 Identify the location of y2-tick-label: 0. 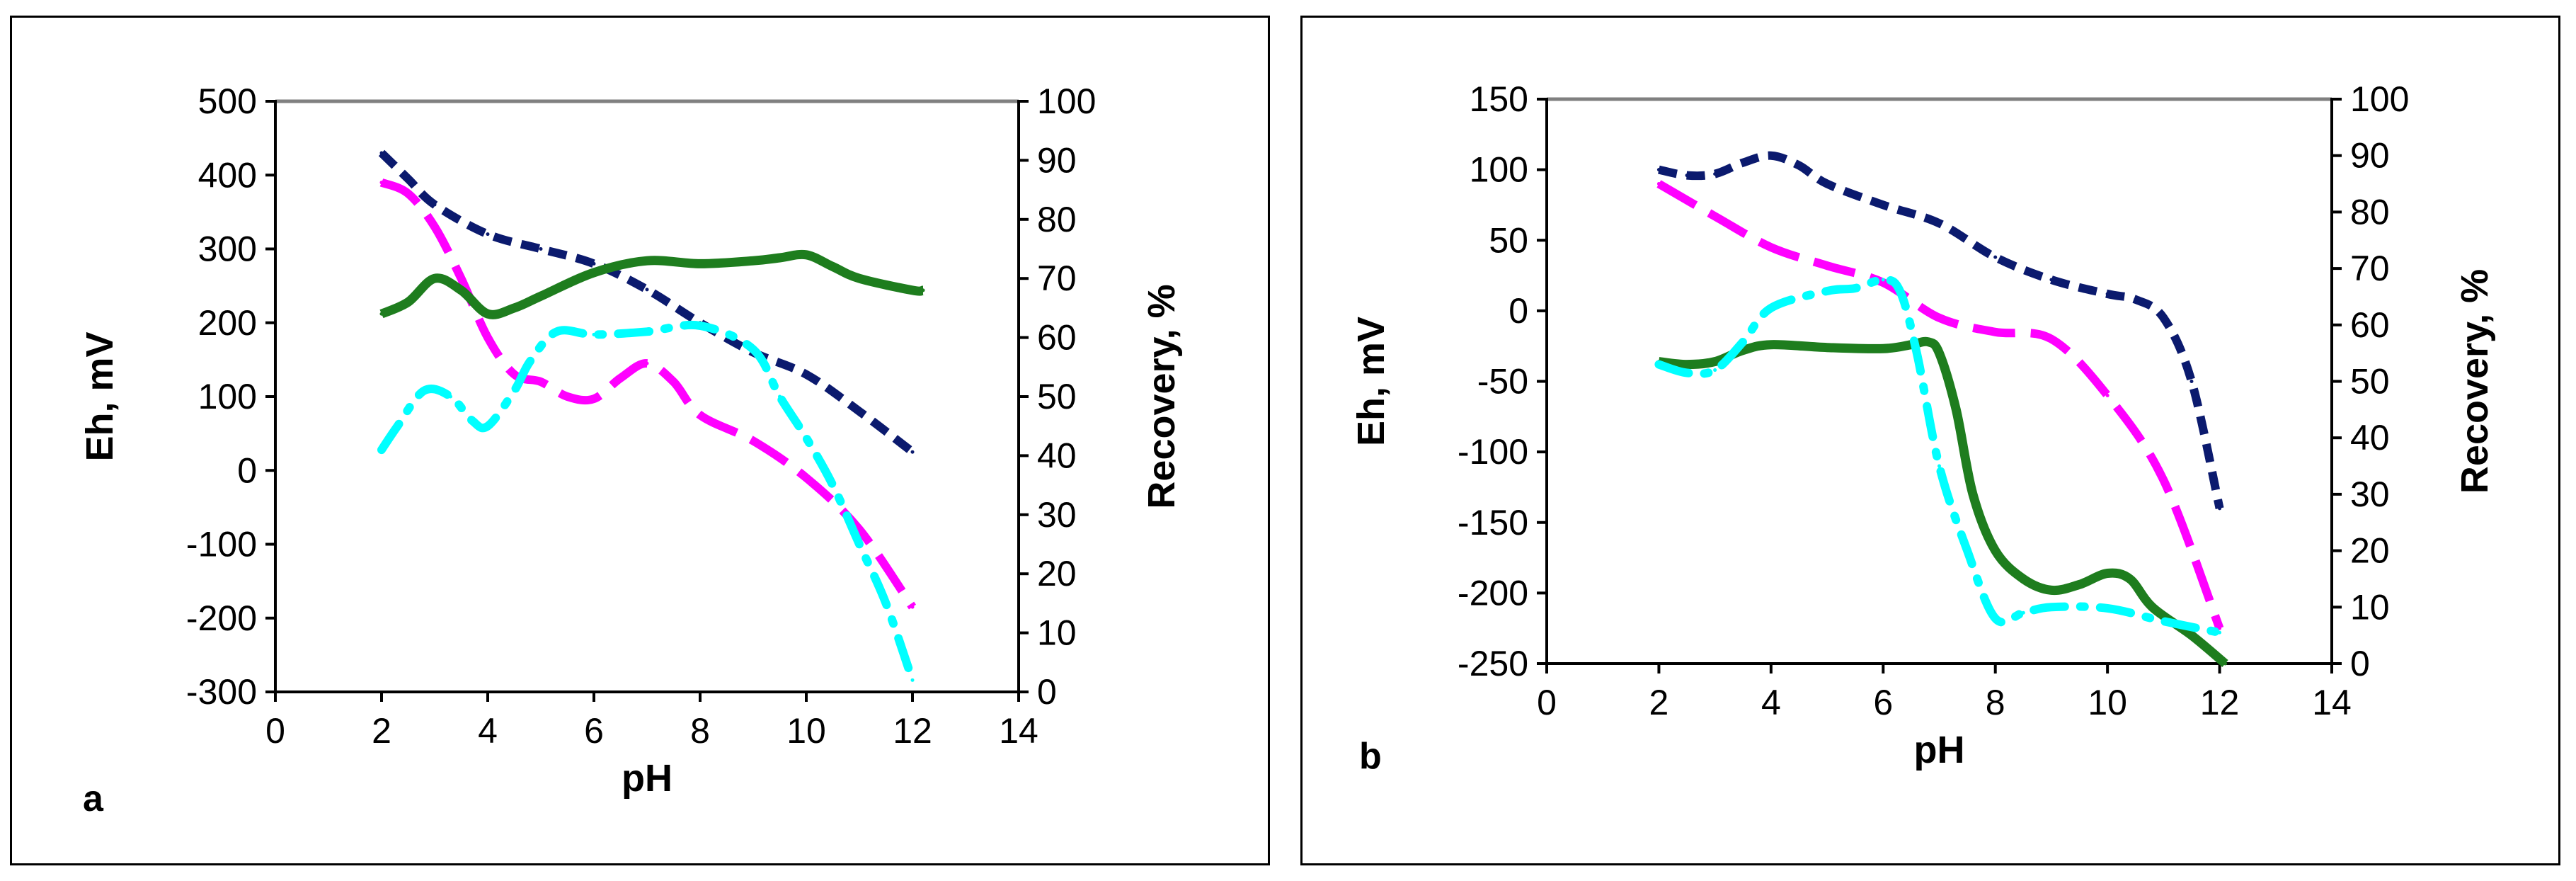
(2360, 663).